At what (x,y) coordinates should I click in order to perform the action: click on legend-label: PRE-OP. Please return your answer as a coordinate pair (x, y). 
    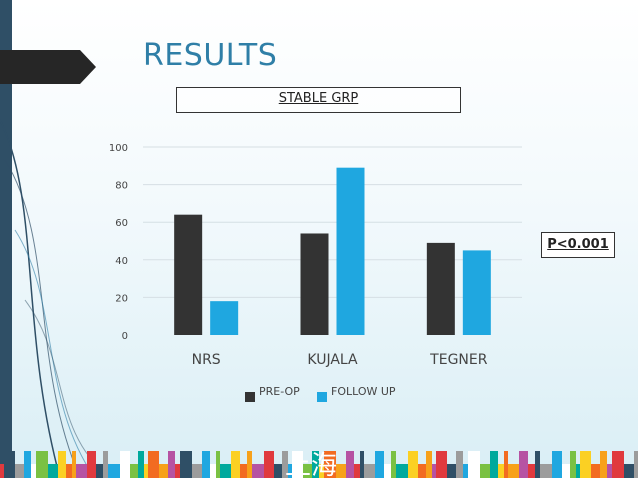
    Looking at the image, I should click on (279, 391).